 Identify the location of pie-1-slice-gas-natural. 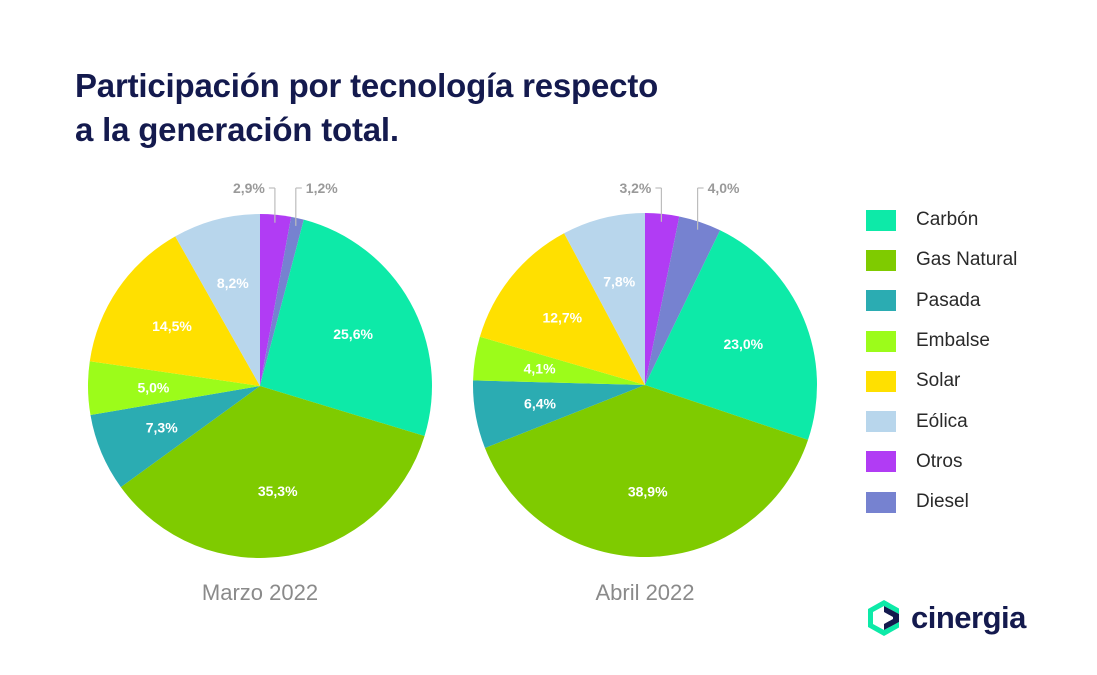
(272, 472).